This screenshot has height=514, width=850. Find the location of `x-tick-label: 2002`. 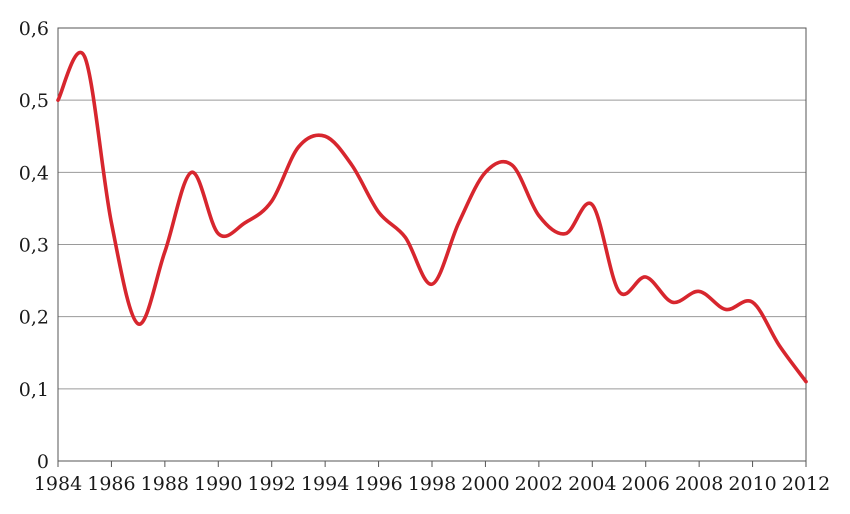

x-tick-label: 2002 is located at coordinates (539, 484).